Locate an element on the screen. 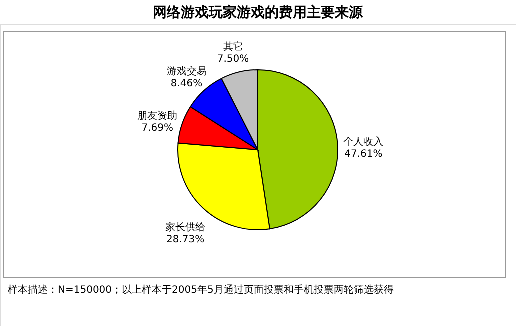 Image resolution: width=516 pixels, height=326 pixels. slice-label: 朋友资助 is located at coordinates (158, 116).